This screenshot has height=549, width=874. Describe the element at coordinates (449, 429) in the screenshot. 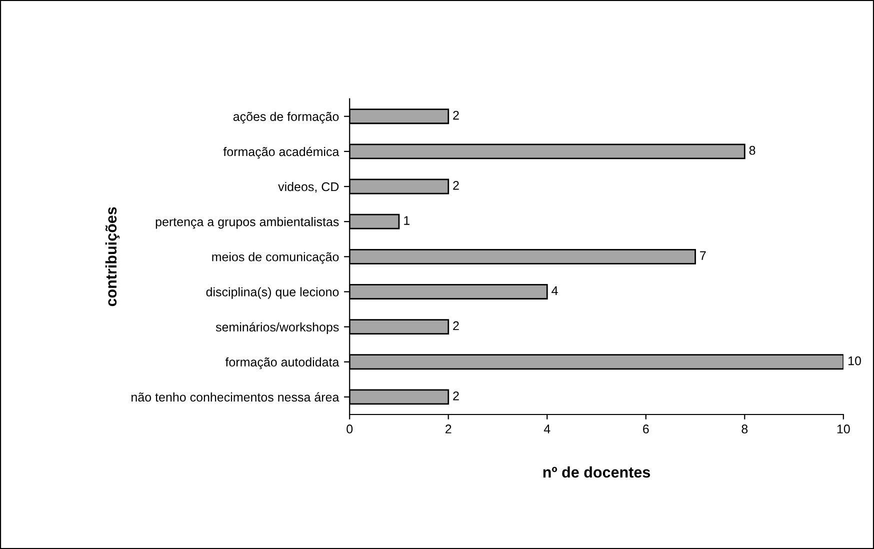

I see `x-tick-label: 2` at that location.